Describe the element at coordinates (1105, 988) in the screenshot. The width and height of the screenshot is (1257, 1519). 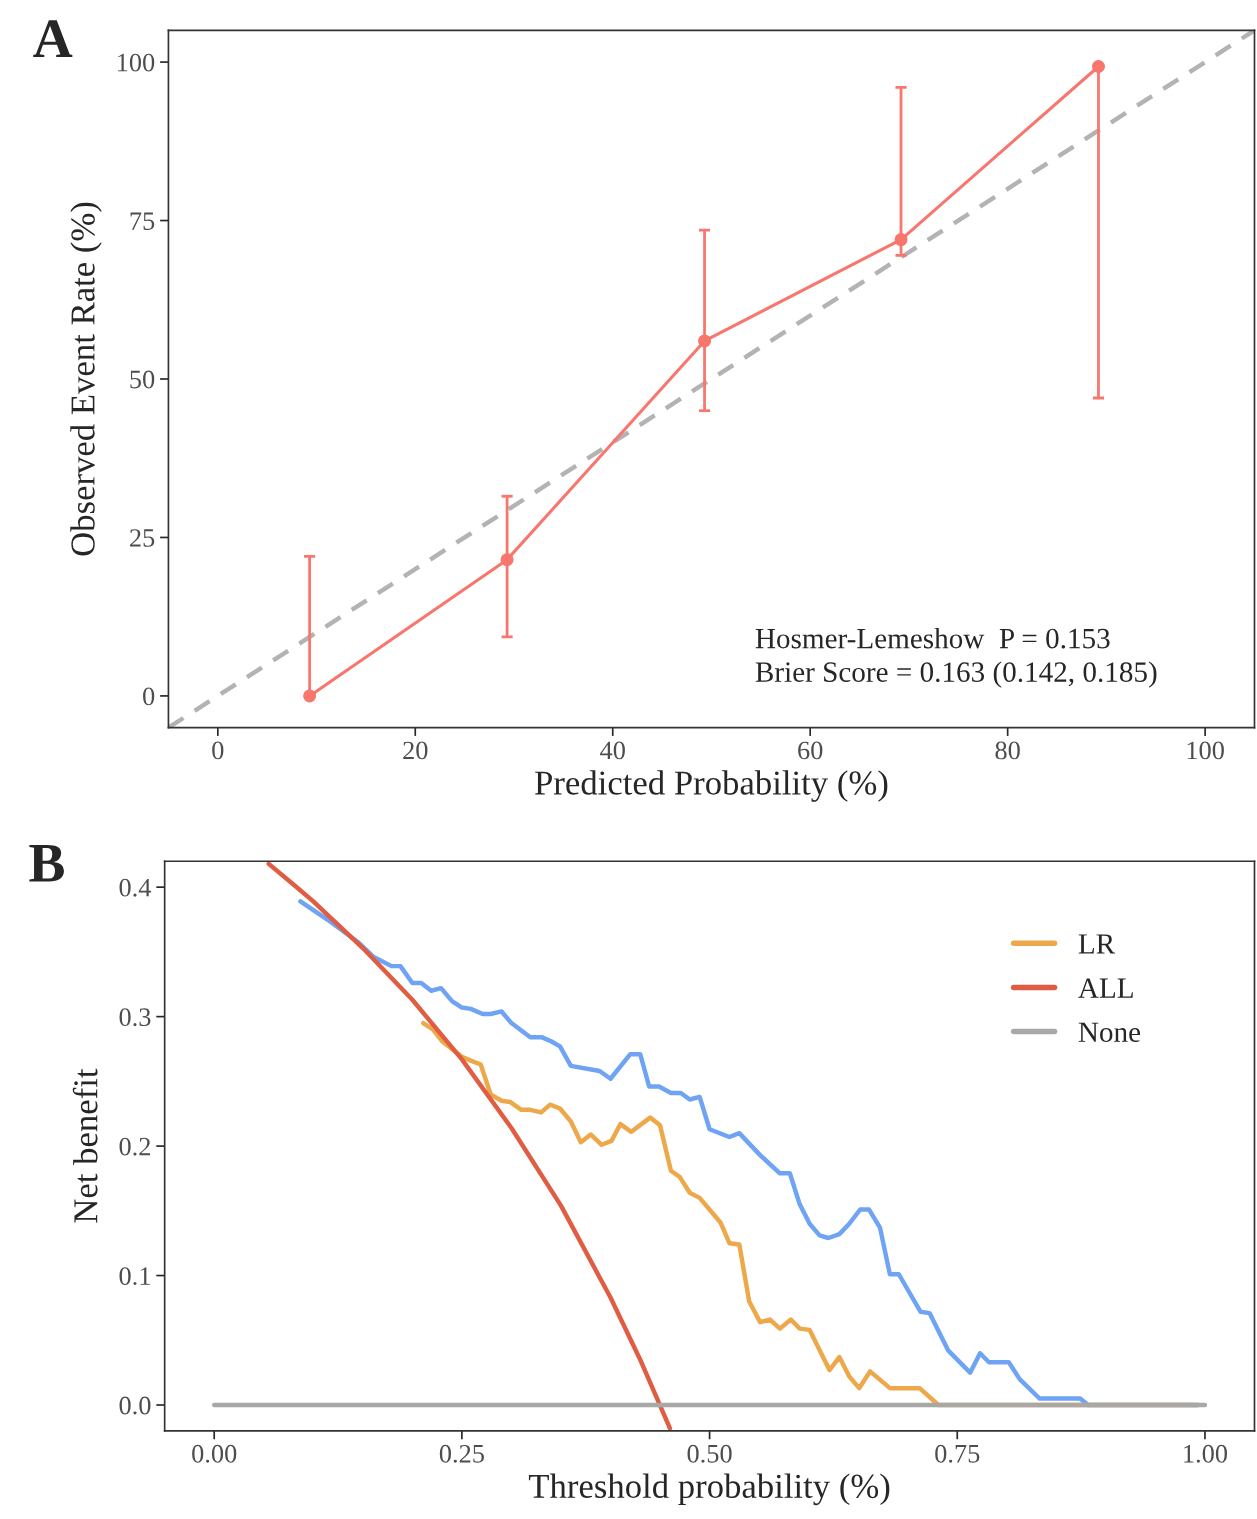
I see `legend-label: ALL` at that location.